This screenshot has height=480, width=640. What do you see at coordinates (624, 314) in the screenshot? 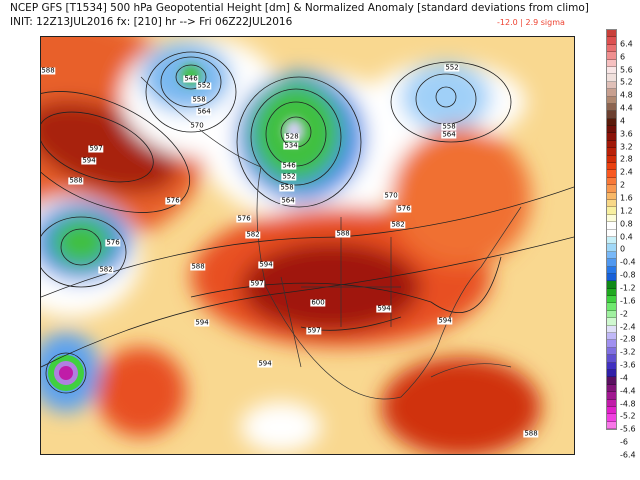
I see `colorbar-tick-label: -2` at bounding box center [624, 314].